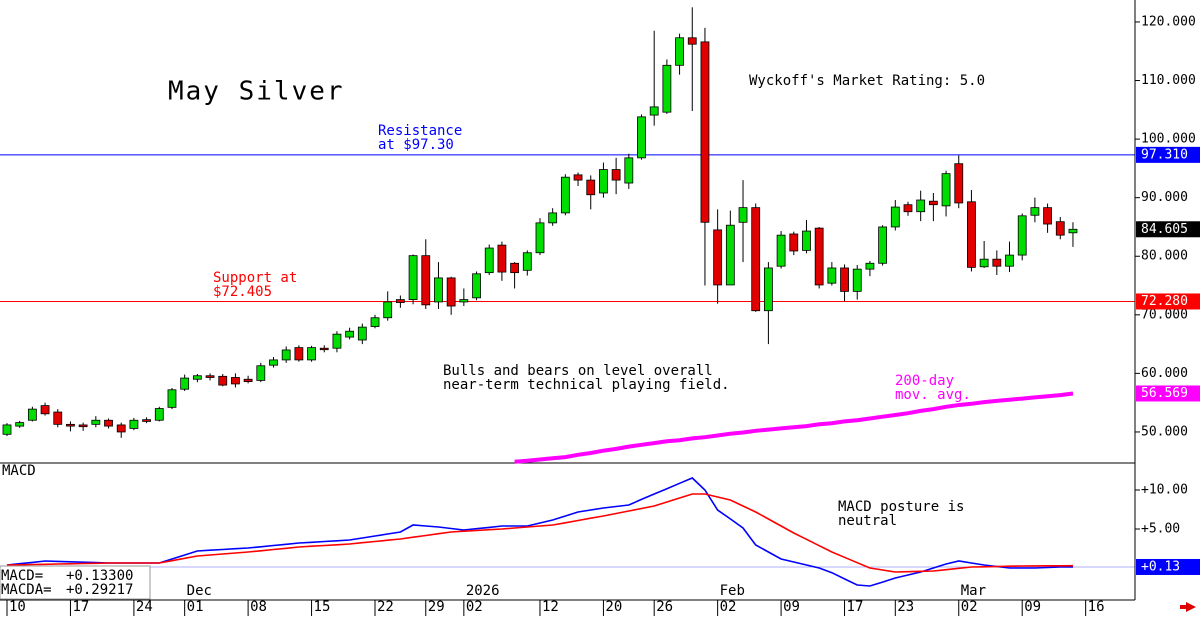  Describe the element at coordinates (1096, 607) in the screenshot. I see `x-tick-label: 16` at that location.